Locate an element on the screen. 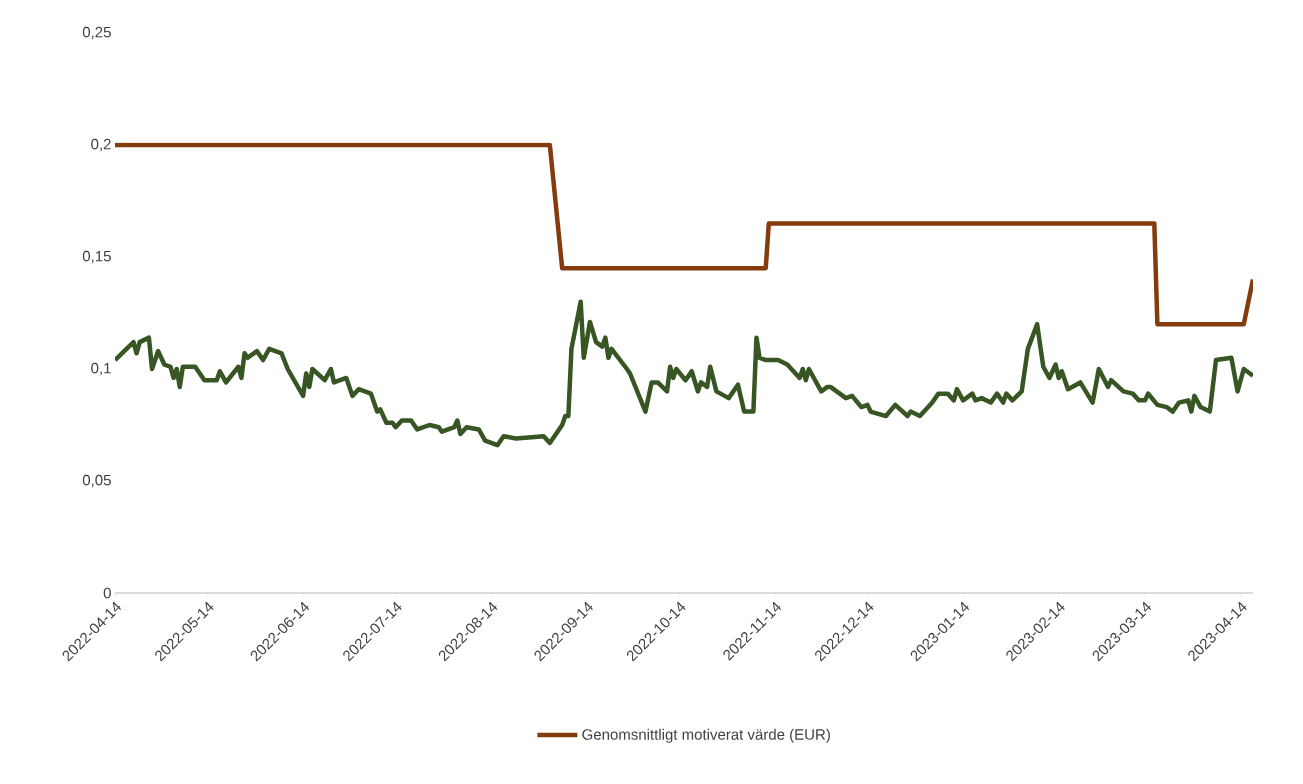  y-tick-label: 0,15 is located at coordinates (96, 257).